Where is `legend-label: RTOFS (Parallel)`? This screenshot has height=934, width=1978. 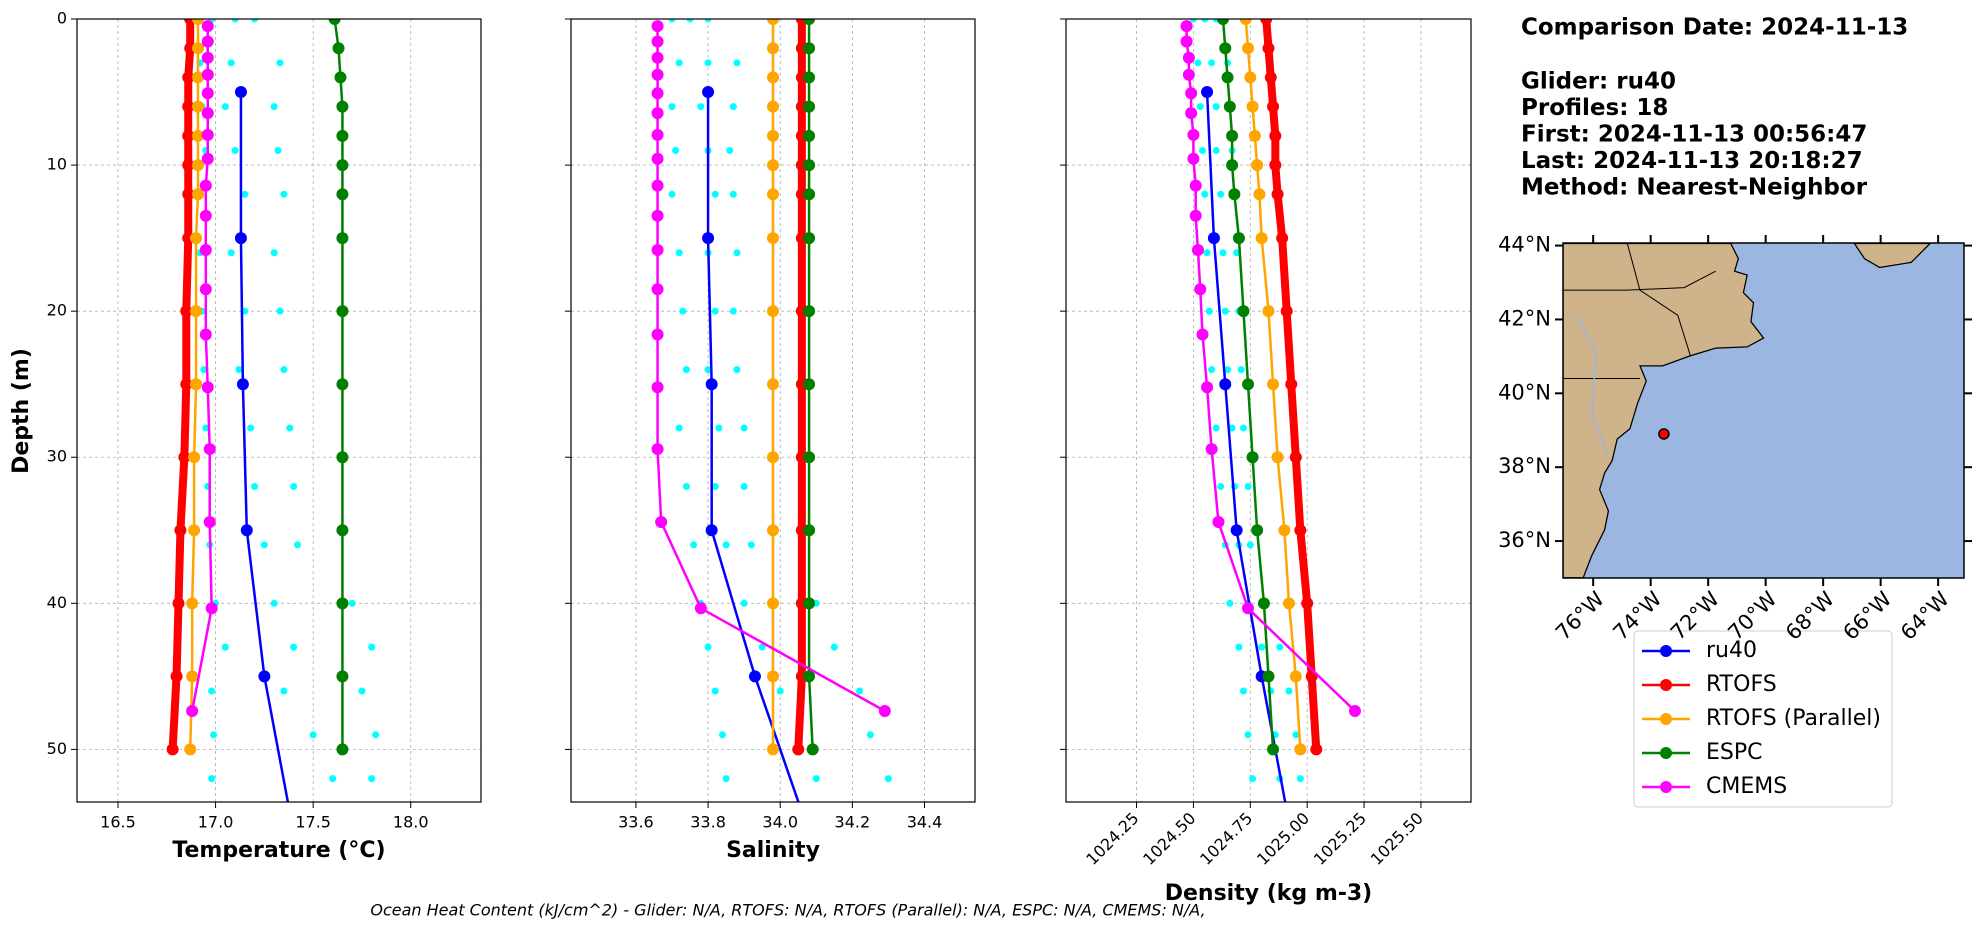
legend-label: RTOFS (Parallel) is located at coordinates (1793, 718).